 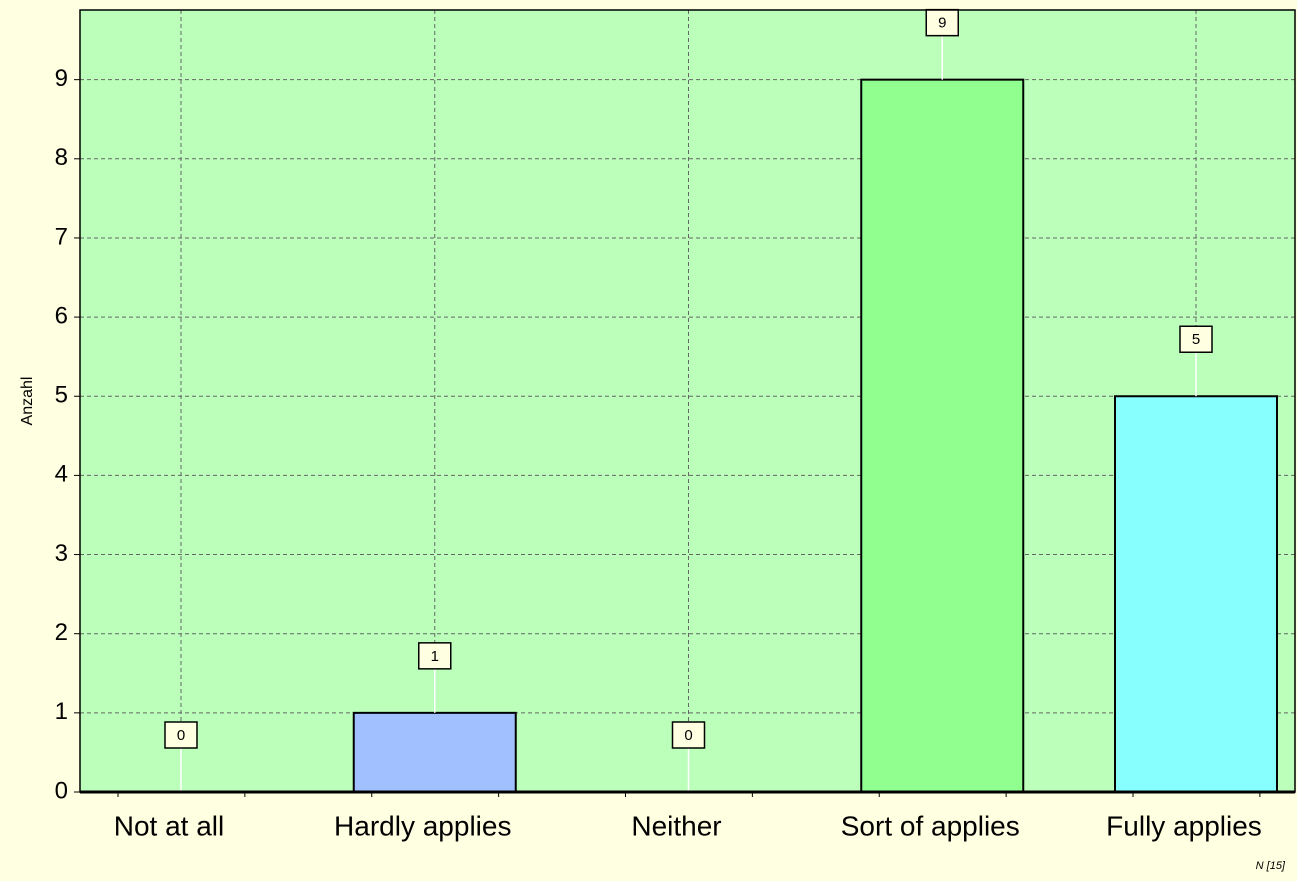 What do you see at coordinates (61, 236) in the screenshot?
I see `y-tick-label: 7` at bounding box center [61, 236].